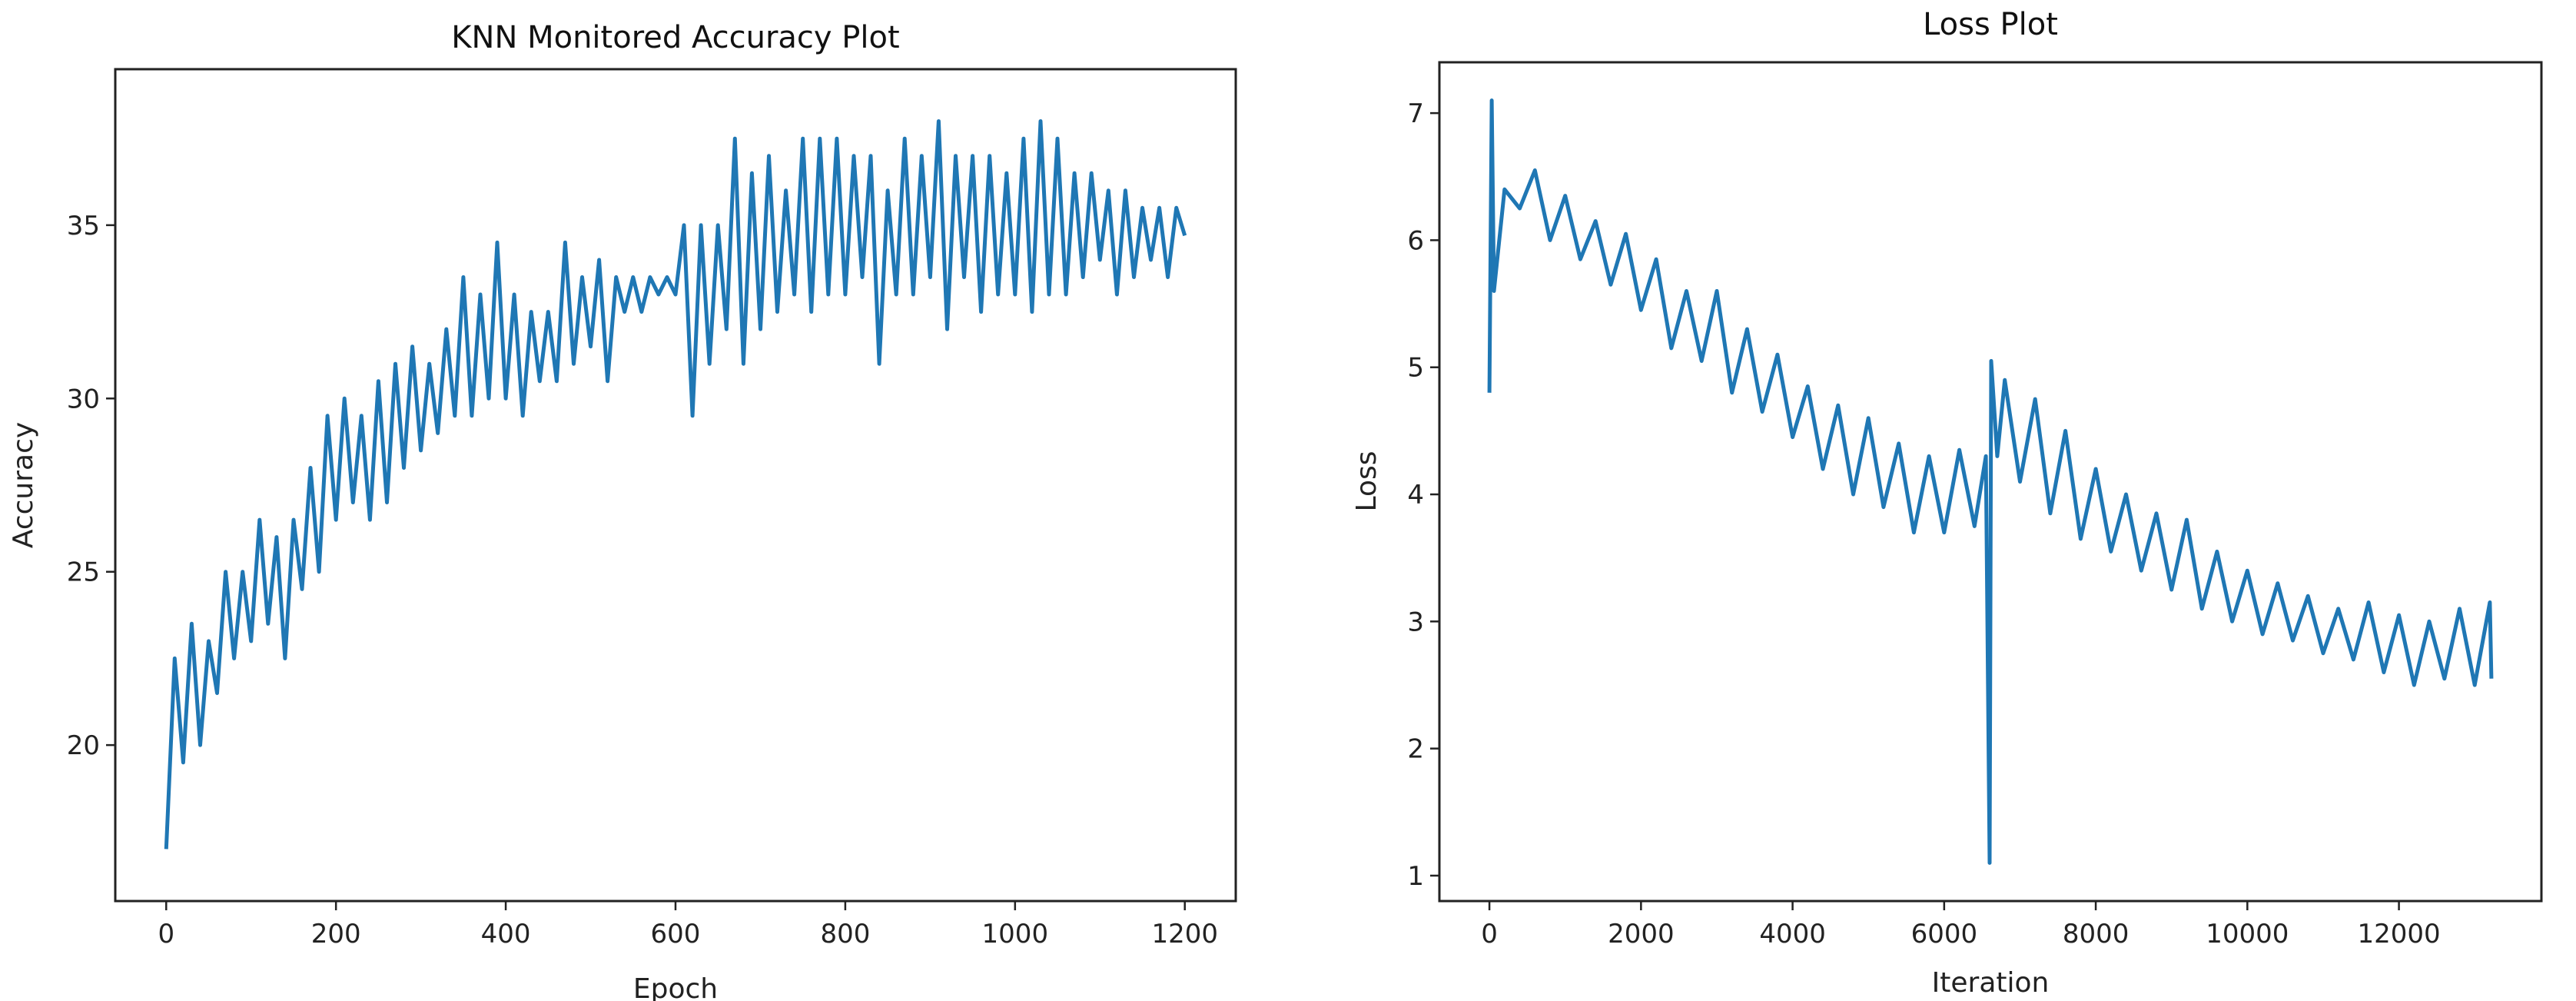  What do you see at coordinates (1991, 983) in the screenshot?
I see `x-axis-label: Iteration` at bounding box center [1991, 983].